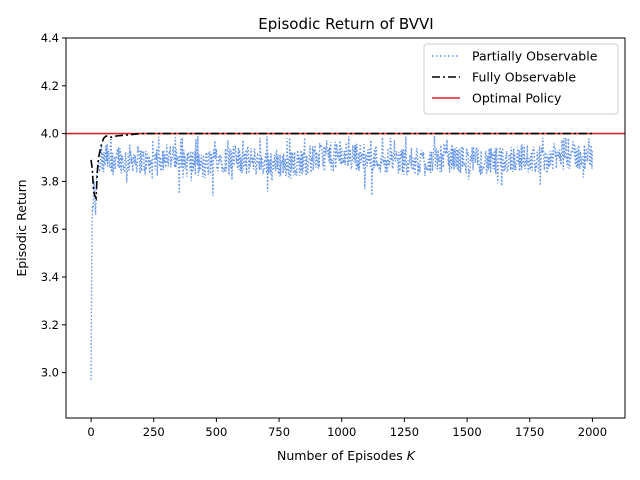 The height and width of the screenshot is (480, 640). I want to click on x-tick-label: 500, so click(216, 432).